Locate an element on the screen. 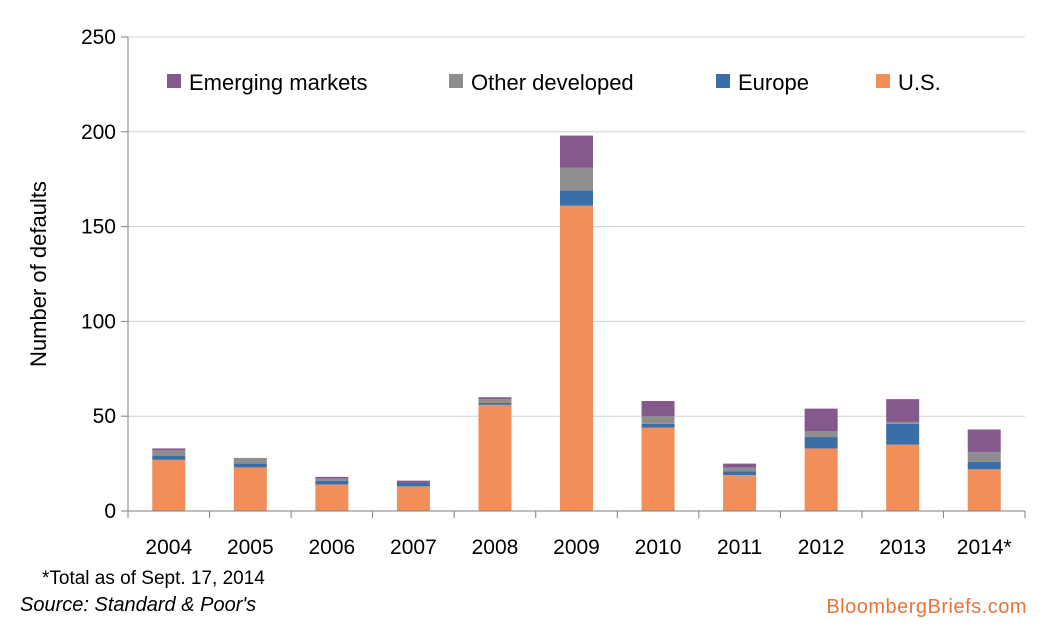  x-tick-label: 2013 is located at coordinates (902, 547).